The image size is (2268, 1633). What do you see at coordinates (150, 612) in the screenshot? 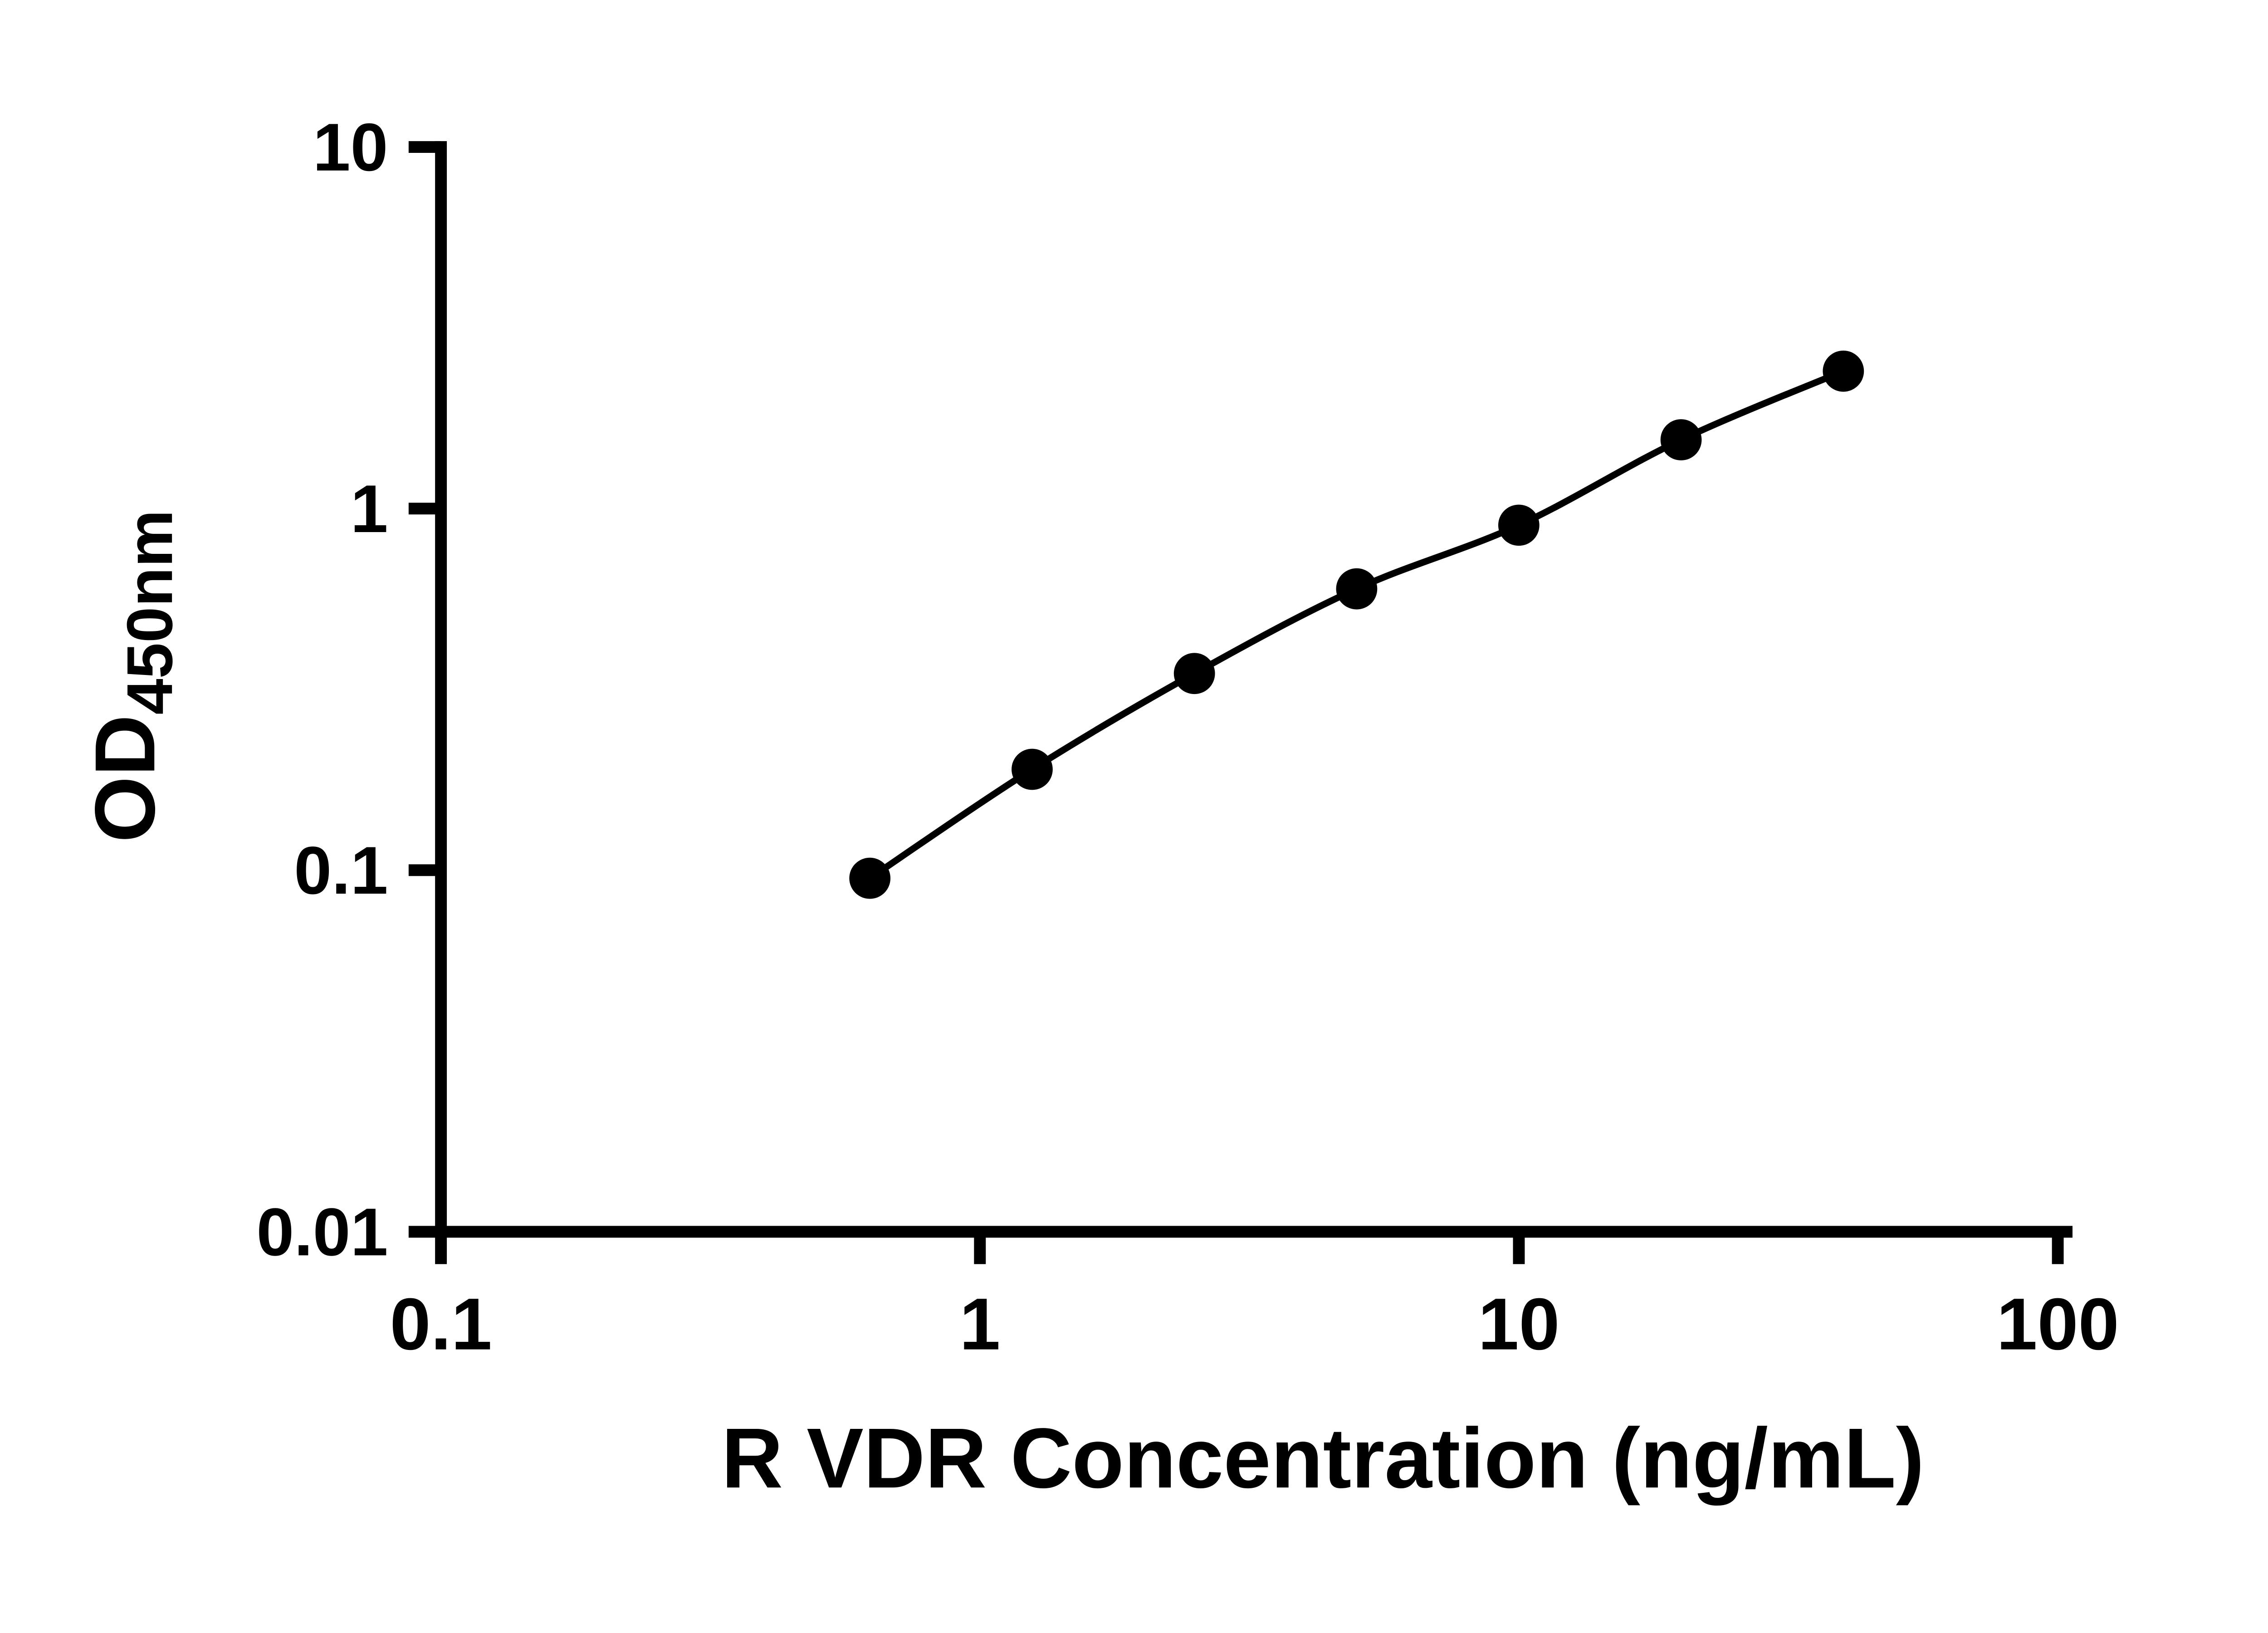
I see `y-axis-title-sub: 450nm` at bounding box center [150, 612].